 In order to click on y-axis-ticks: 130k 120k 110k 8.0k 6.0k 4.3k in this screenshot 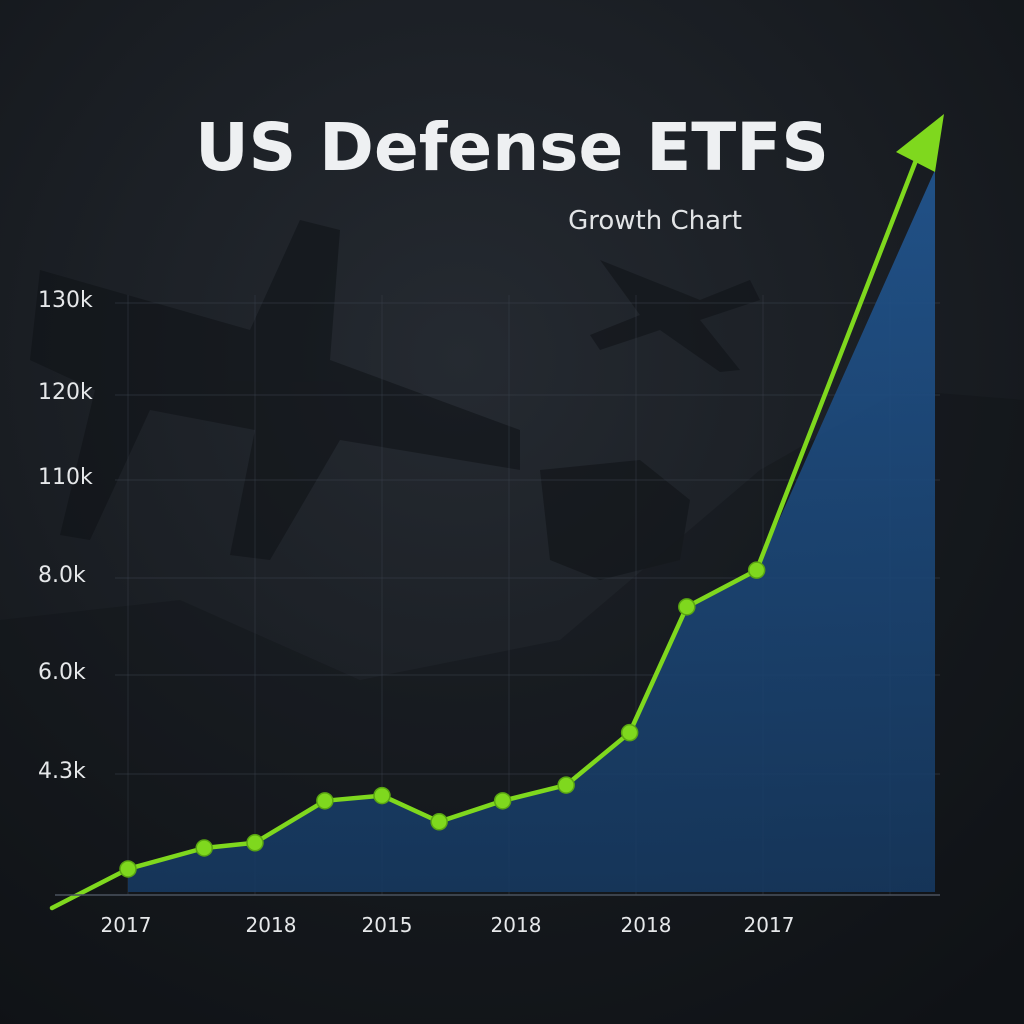, I will do `click(65, 536)`.